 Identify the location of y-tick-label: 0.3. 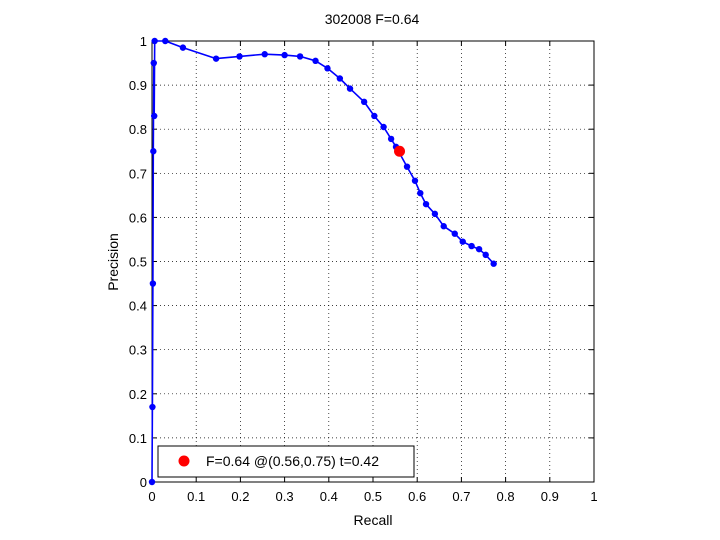
(138, 350).